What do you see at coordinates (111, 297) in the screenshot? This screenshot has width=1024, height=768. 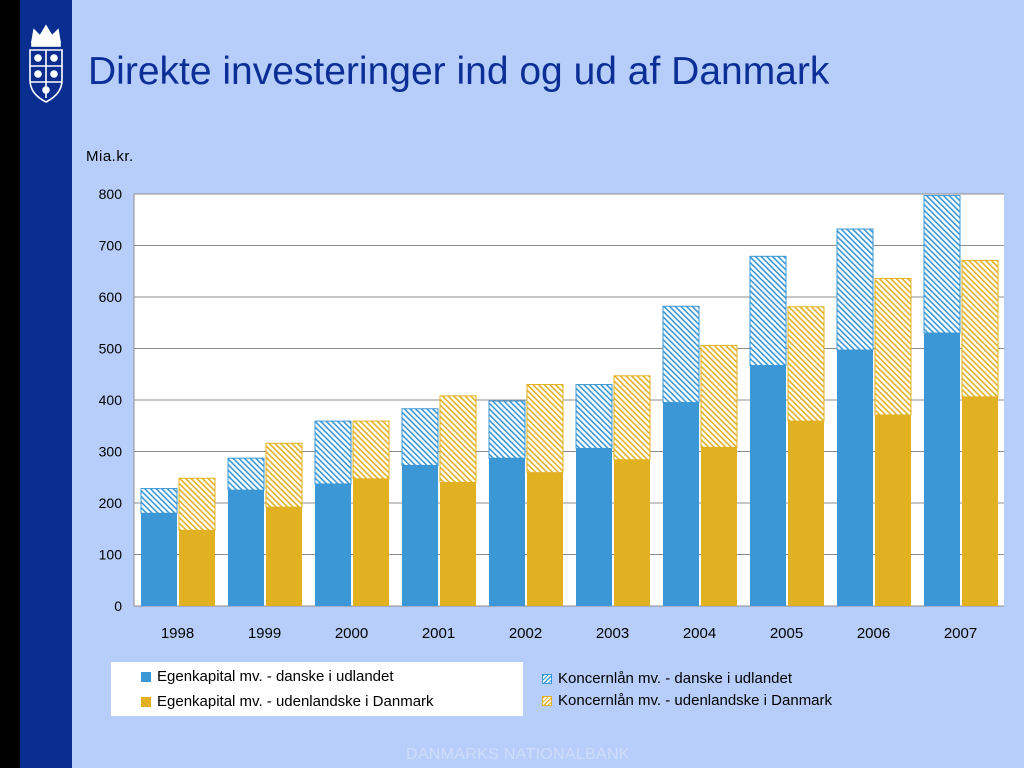 I see `y-tick-label: 600` at bounding box center [111, 297].